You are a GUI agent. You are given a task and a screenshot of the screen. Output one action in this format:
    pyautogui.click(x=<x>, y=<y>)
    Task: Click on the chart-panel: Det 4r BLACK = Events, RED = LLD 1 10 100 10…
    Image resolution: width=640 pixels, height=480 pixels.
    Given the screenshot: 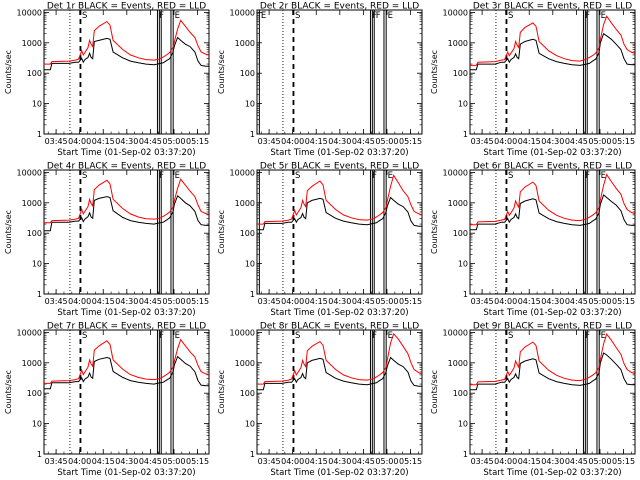 What is the action you would take?
    pyautogui.click(x=107, y=240)
    